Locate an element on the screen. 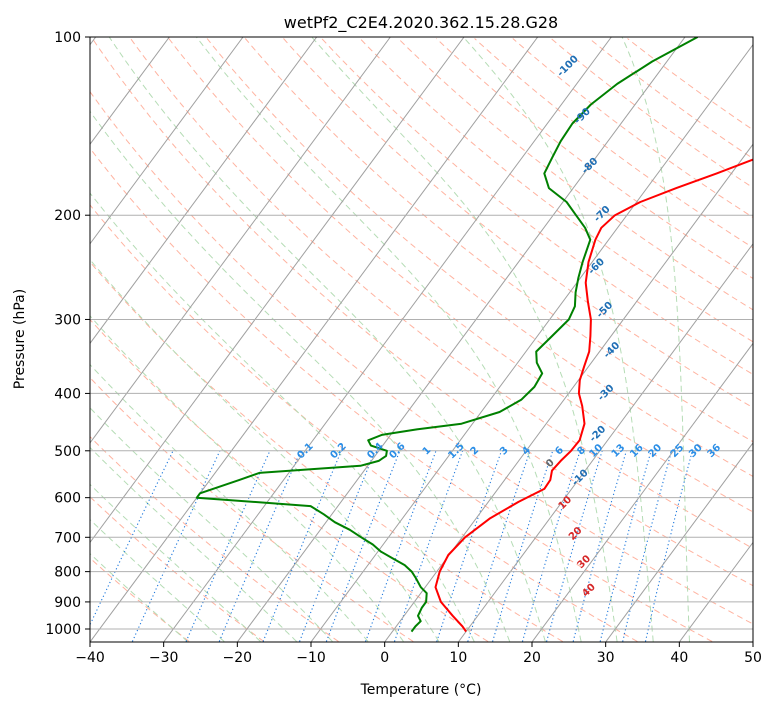  x-tick-label: 0 is located at coordinates (384, 658).